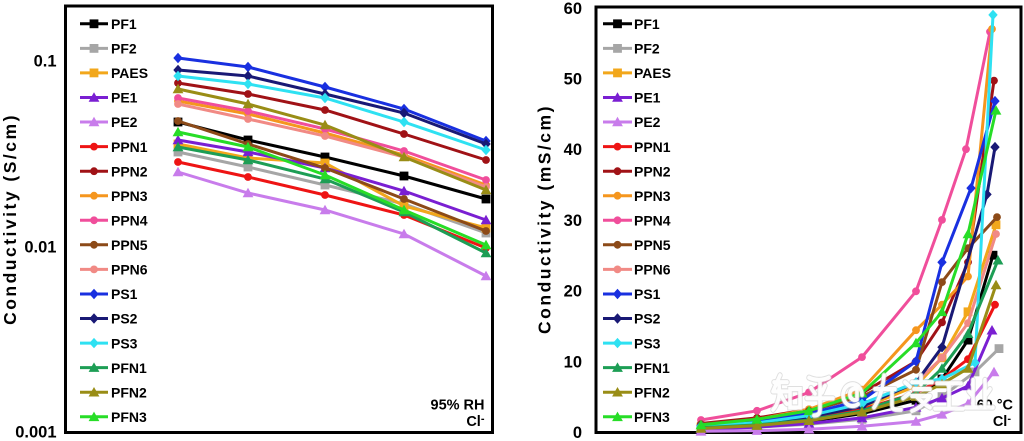  What do you see at coordinates (10, 219) in the screenshot?
I see `svg-text: Conductivity (S/cm)` at bounding box center [10, 219].